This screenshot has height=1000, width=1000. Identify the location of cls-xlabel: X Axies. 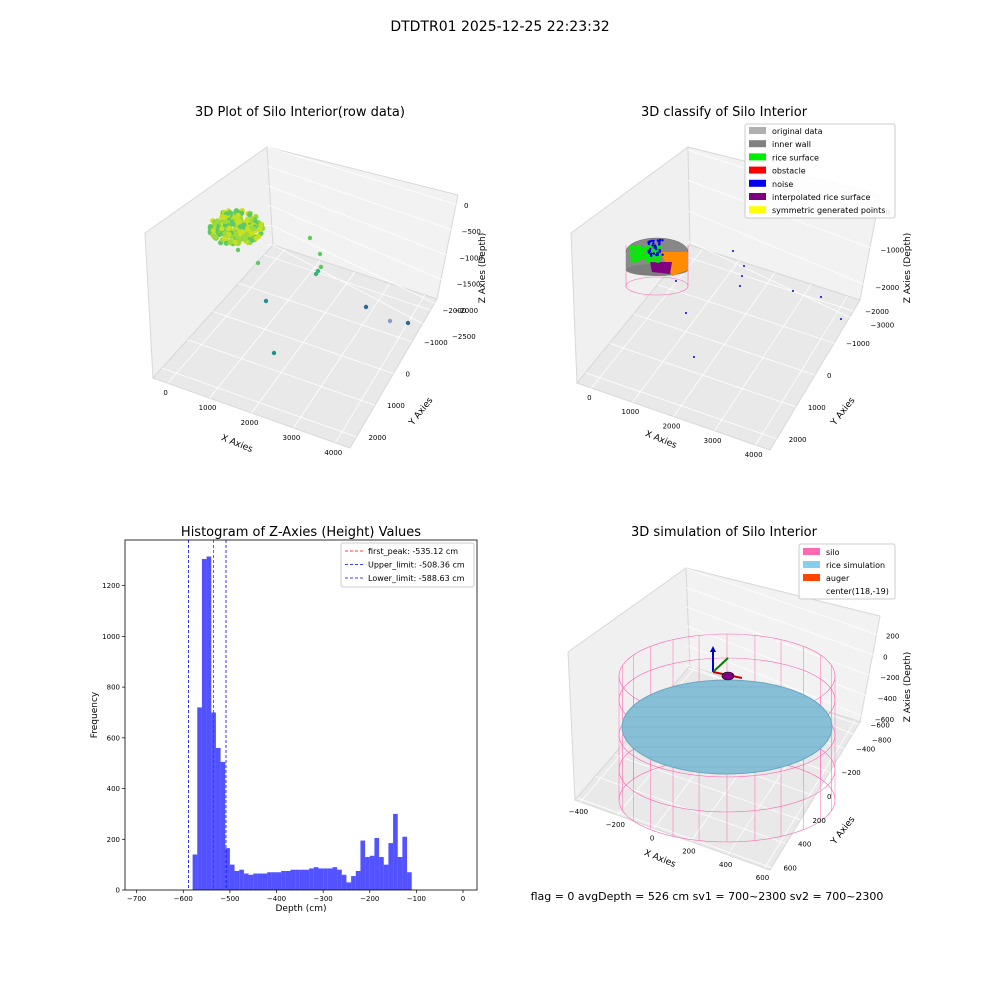
(660, 440).